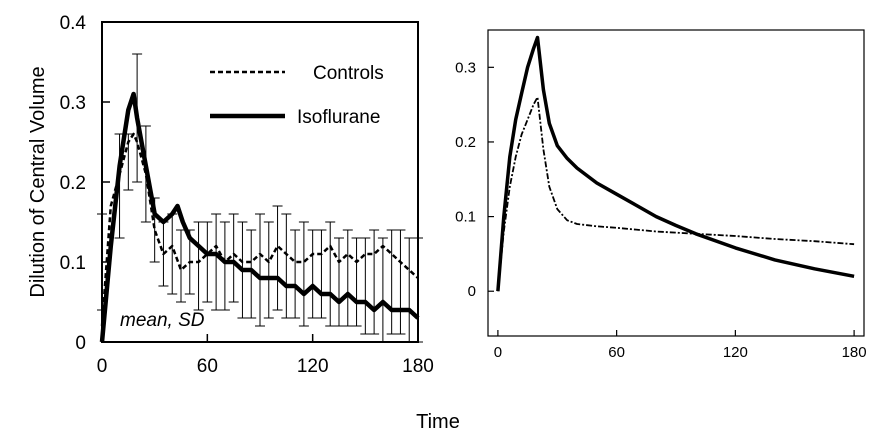  Describe the element at coordinates (348, 73) in the screenshot. I see `legend-controls-label: Controls` at that location.